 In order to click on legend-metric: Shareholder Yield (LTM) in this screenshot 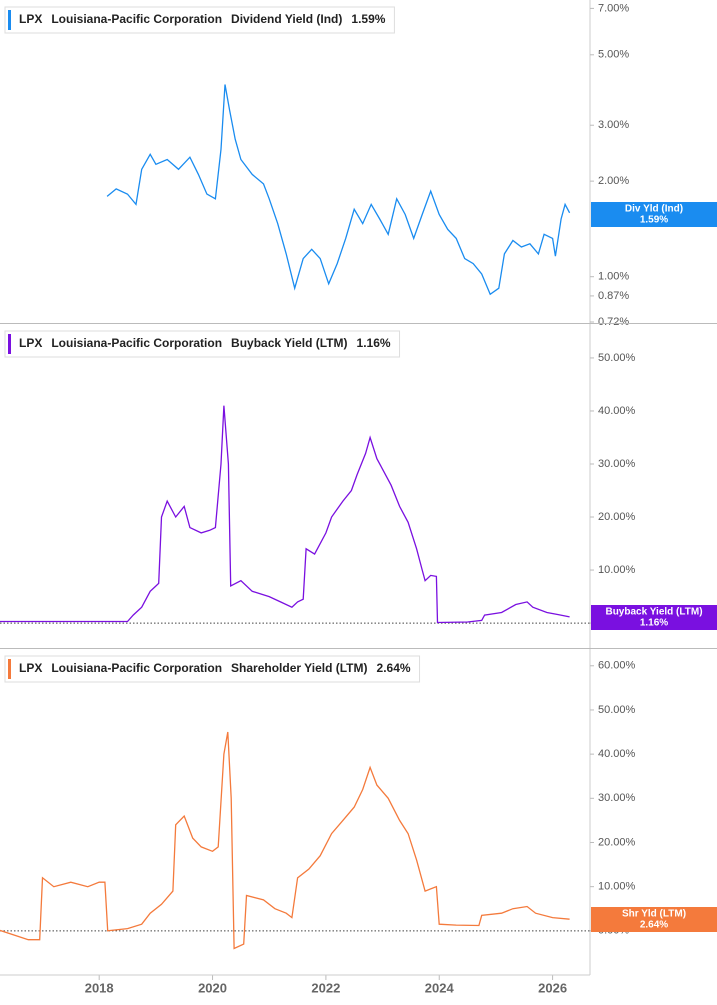, I will do `click(299, 668)`.